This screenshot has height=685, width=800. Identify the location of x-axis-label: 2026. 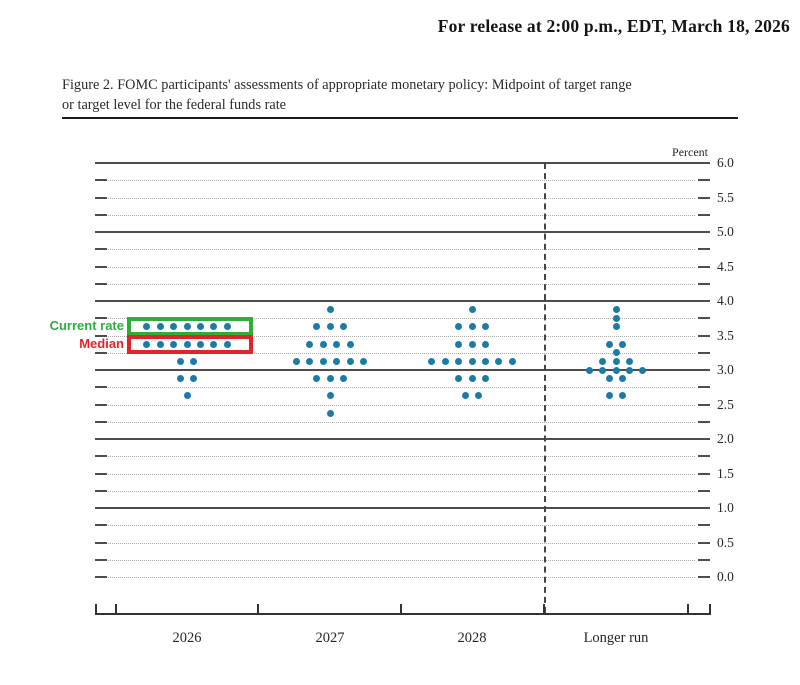
(187, 638).